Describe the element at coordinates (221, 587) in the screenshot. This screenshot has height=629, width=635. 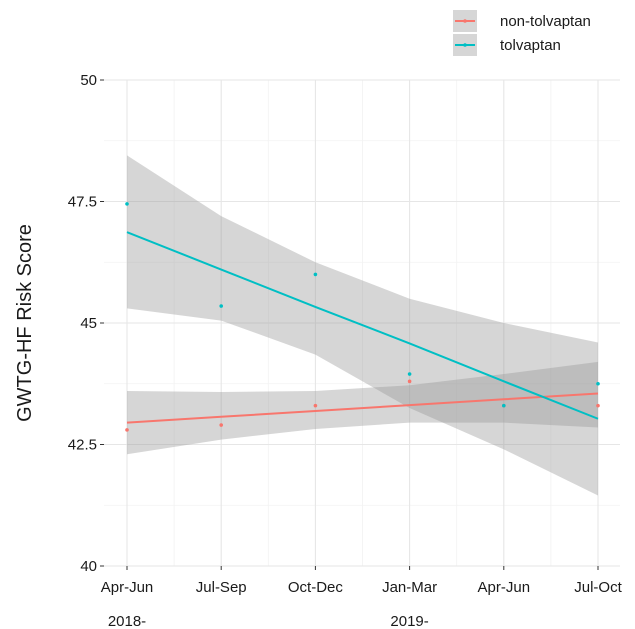
I see `x-tick-label: Jul-Sep` at that location.